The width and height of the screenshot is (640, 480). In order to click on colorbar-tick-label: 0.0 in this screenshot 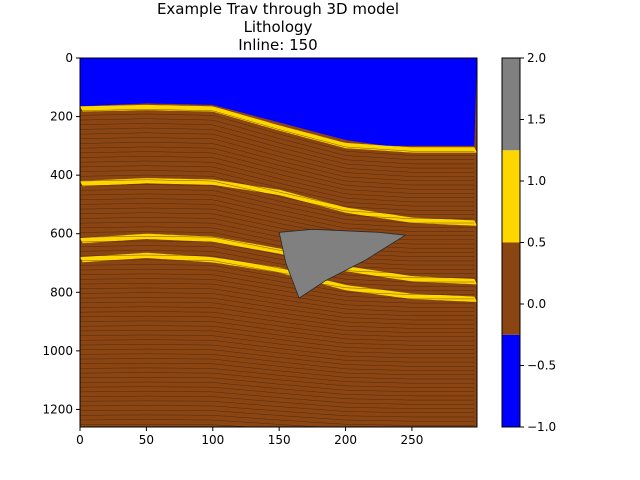, I will do `click(536, 304)`.